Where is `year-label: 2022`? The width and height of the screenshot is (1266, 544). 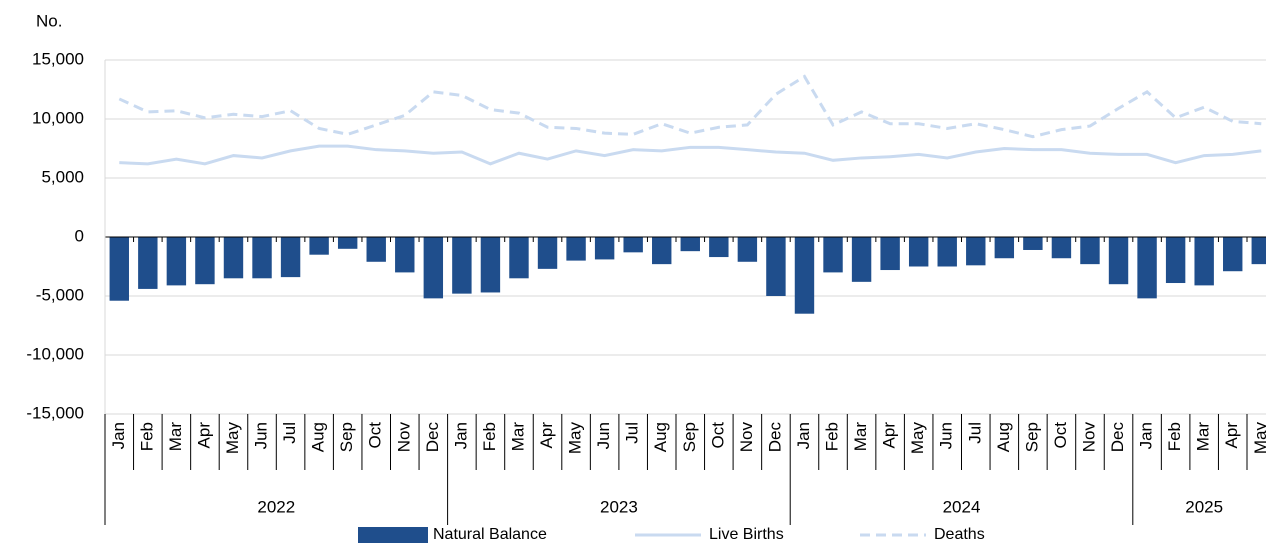 year-label: 2022 is located at coordinates (276, 506).